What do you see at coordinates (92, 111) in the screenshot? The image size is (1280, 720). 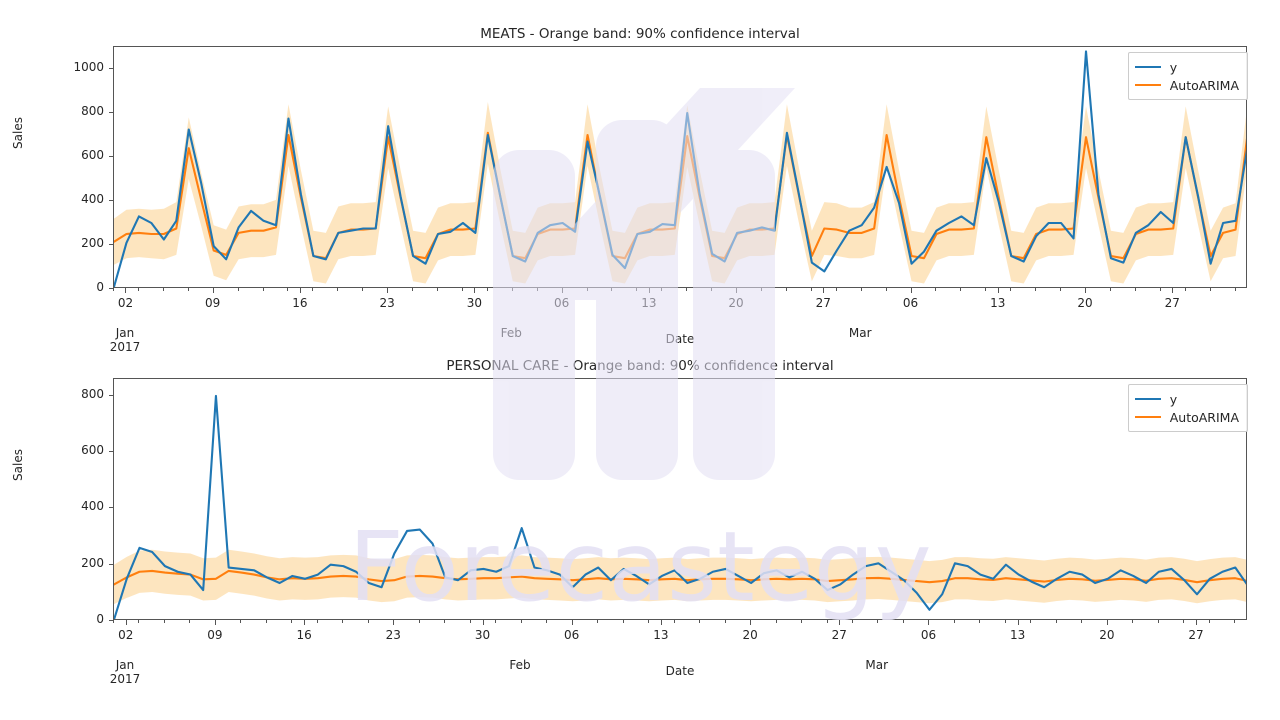 I see `y-tick-label: 800` at bounding box center [92, 111].